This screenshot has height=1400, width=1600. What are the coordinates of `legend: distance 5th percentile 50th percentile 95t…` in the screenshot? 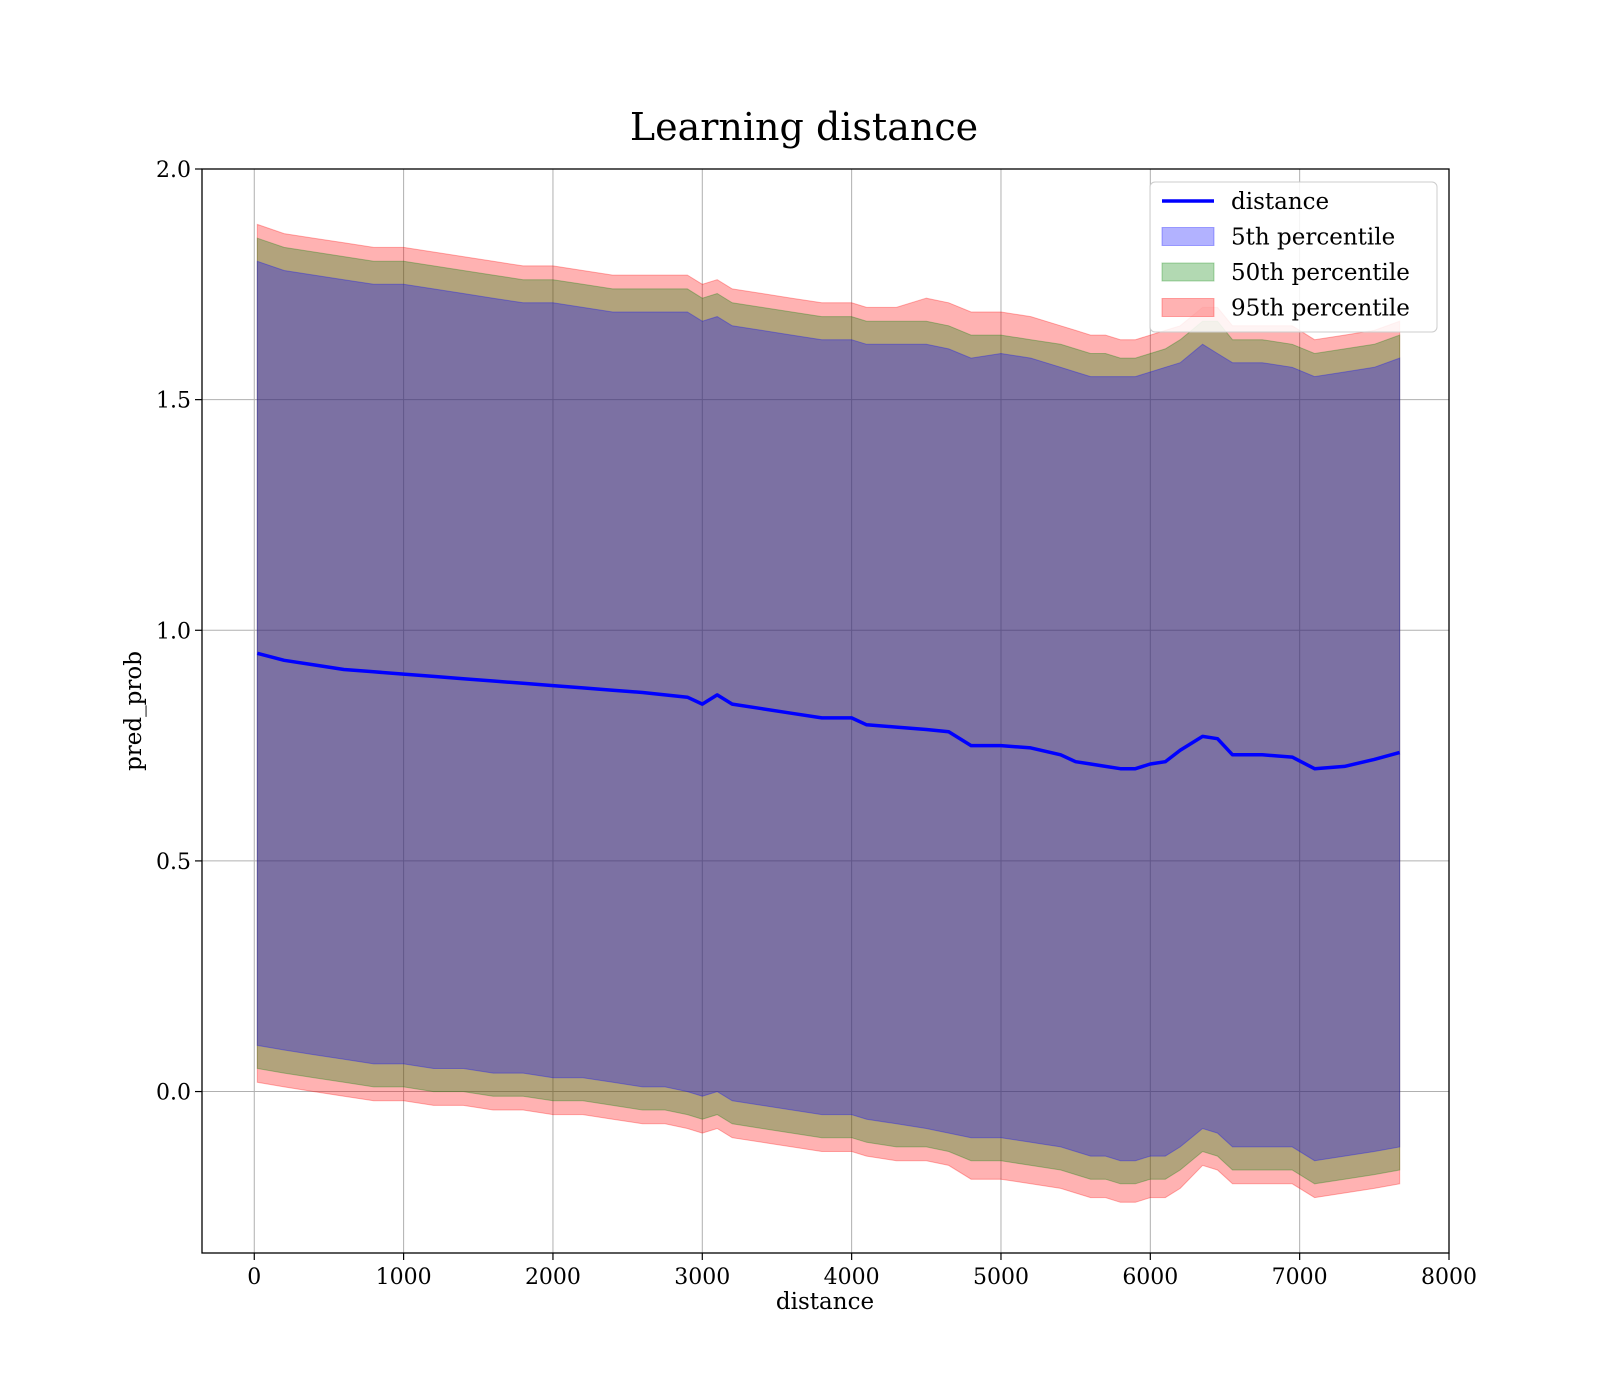 It's located at (1293, 257).